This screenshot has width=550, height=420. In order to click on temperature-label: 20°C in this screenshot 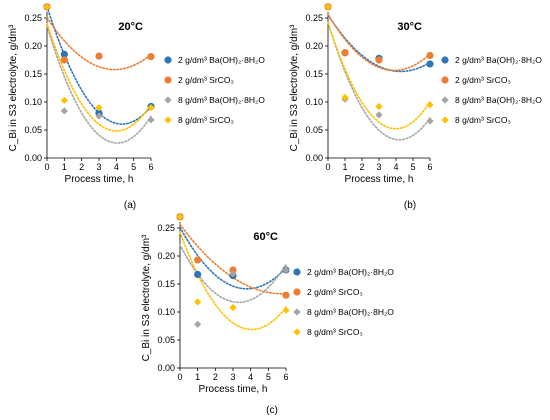, I will do `click(130, 27)`.